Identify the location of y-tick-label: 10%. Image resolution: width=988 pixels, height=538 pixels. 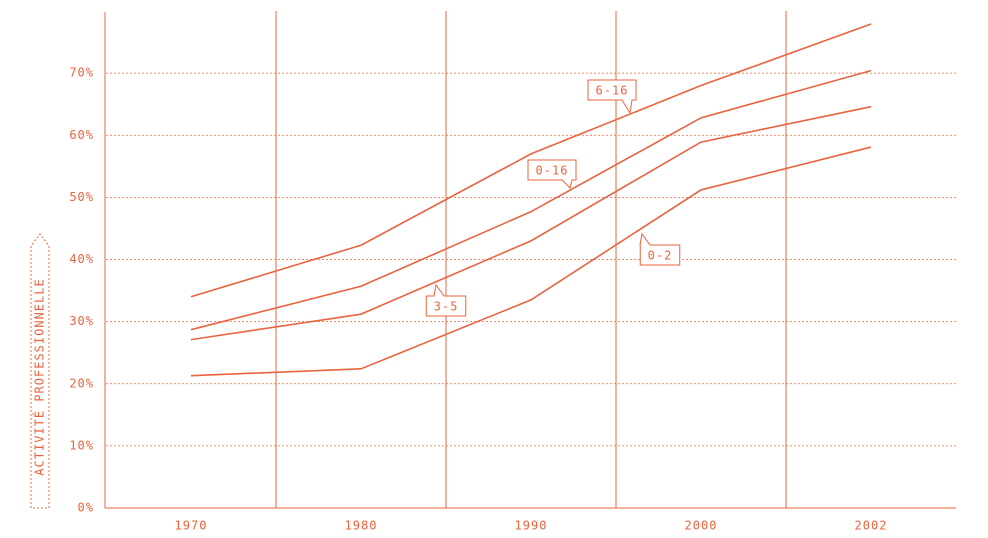
(81, 445).